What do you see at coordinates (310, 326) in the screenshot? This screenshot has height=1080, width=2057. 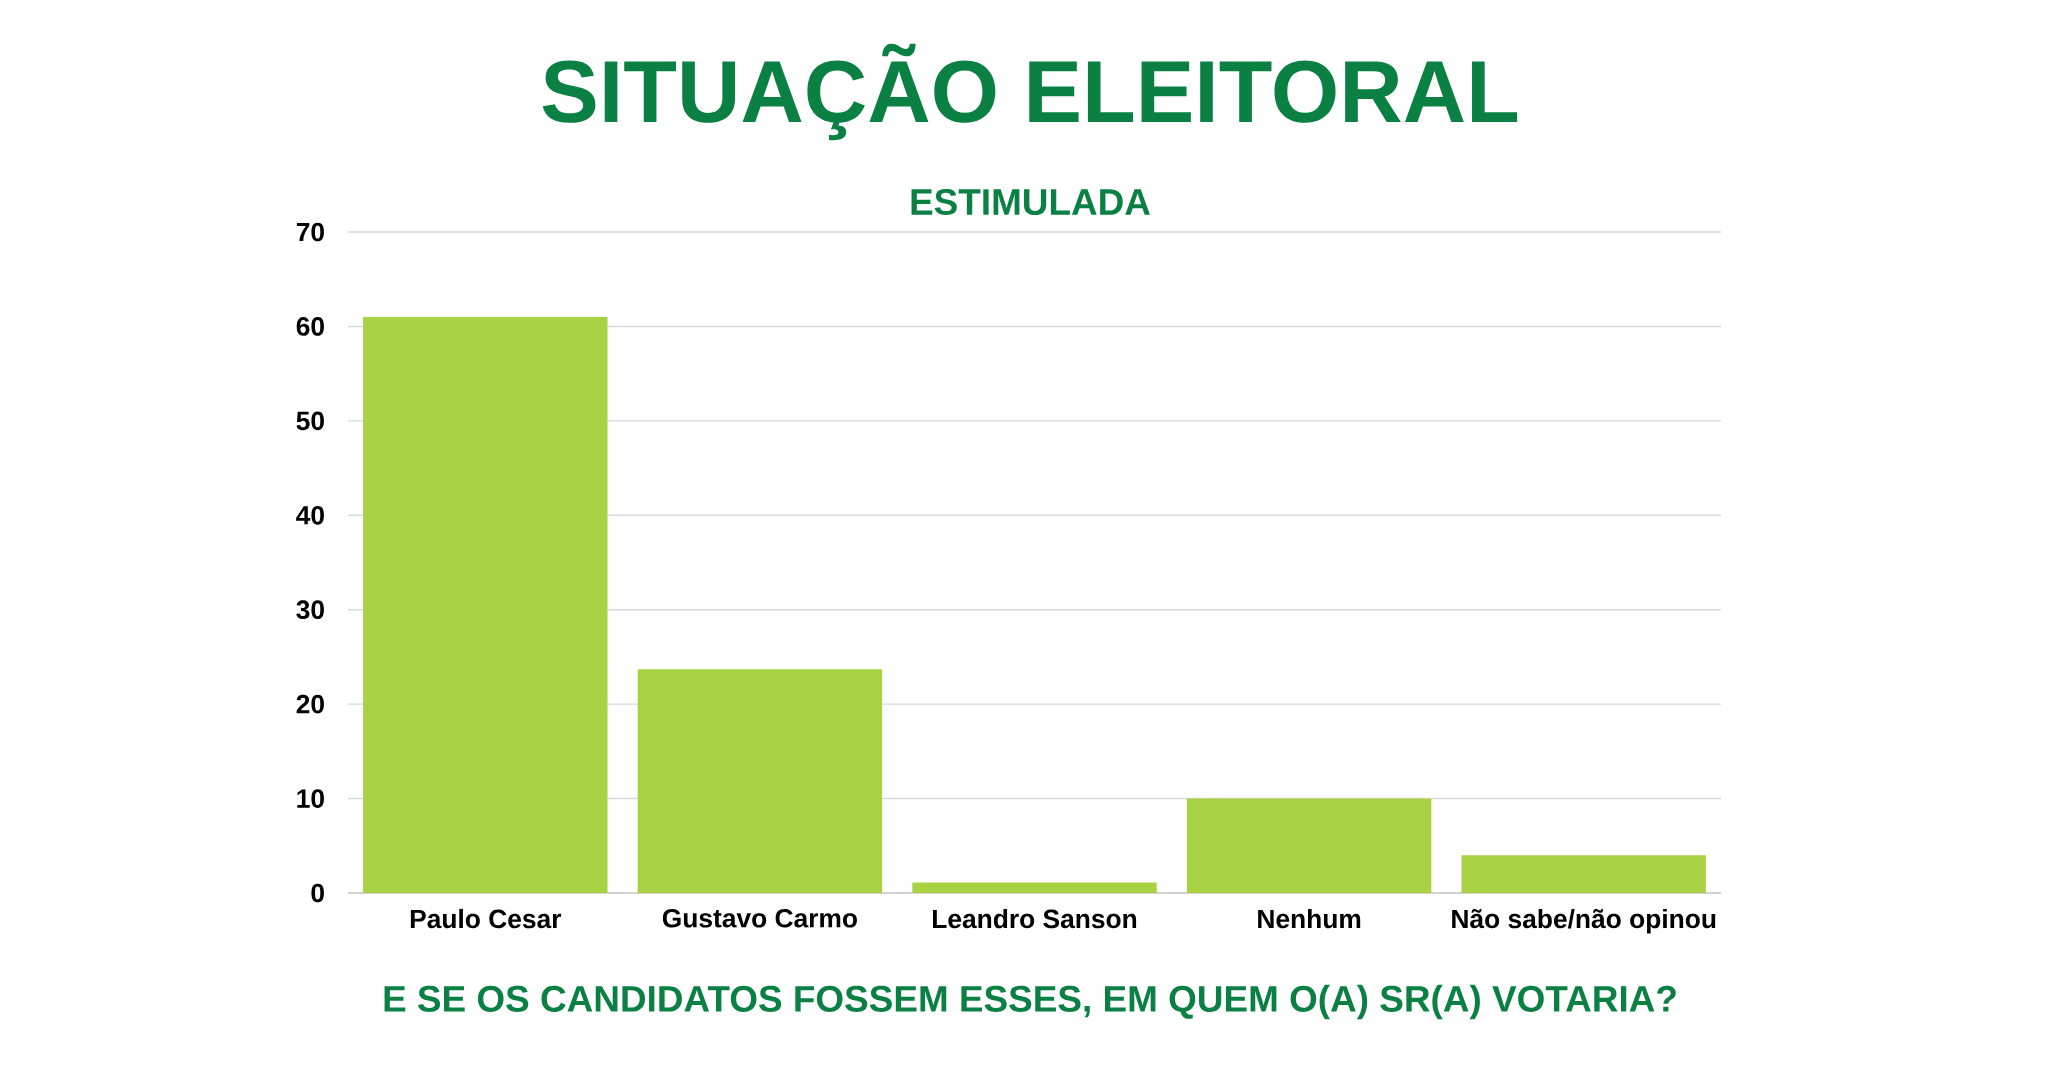 I see `y-tick-label: 60` at bounding box center [310, 326].